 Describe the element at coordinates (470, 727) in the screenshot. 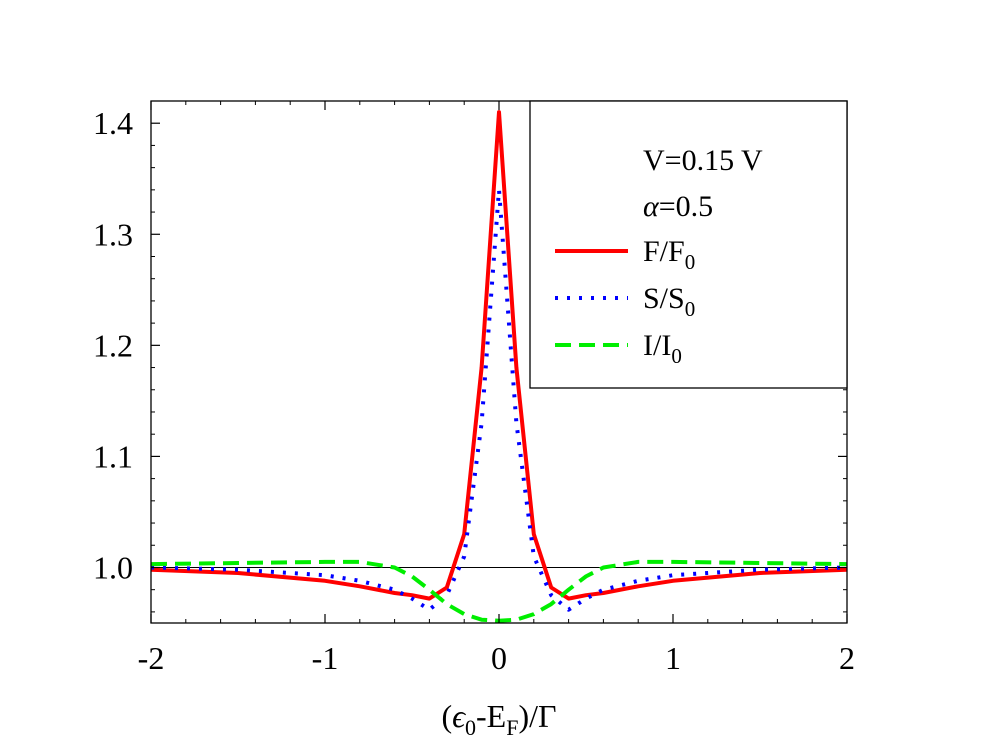

I see `x-axis-sub-0: 0` at that location.